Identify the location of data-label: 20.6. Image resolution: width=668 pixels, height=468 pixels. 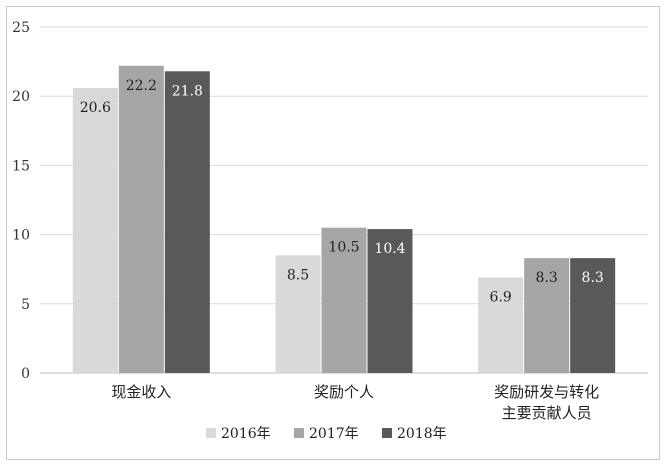
(95, 108).